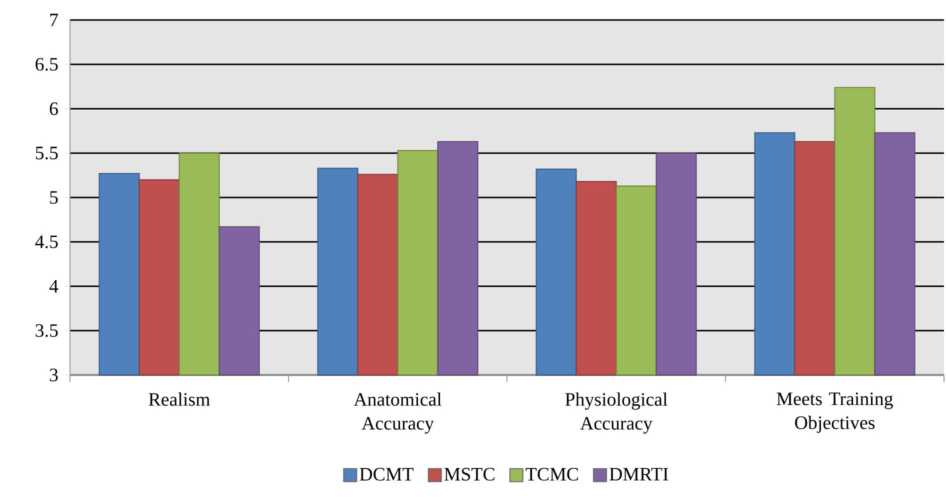 The height and width of the screenshot is (504, 946). What do you see at coordinates (639, 474) in the screenshot?
I see `legend-label: DMRTI` at bounding box center [639, 474].